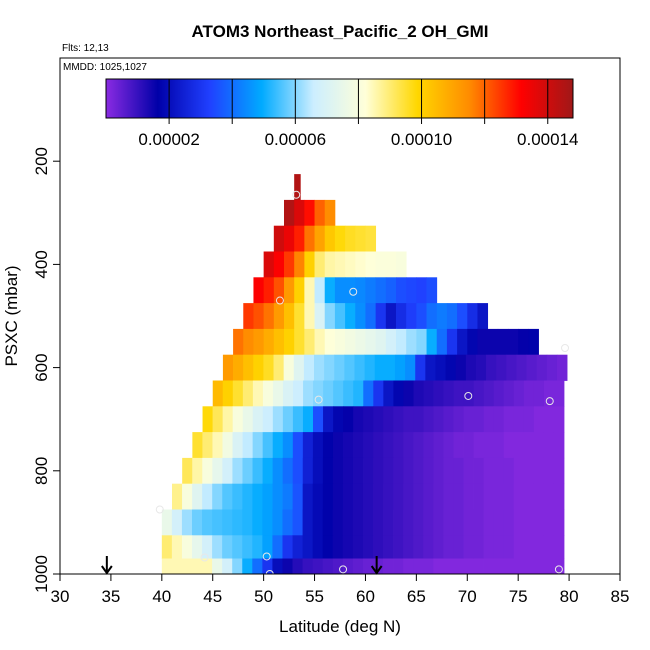 This screenshot has height=650, width=650. Describe the element at coordinates (518, 596) in the screenshot. I see `x-tick-label: 75` at that location.